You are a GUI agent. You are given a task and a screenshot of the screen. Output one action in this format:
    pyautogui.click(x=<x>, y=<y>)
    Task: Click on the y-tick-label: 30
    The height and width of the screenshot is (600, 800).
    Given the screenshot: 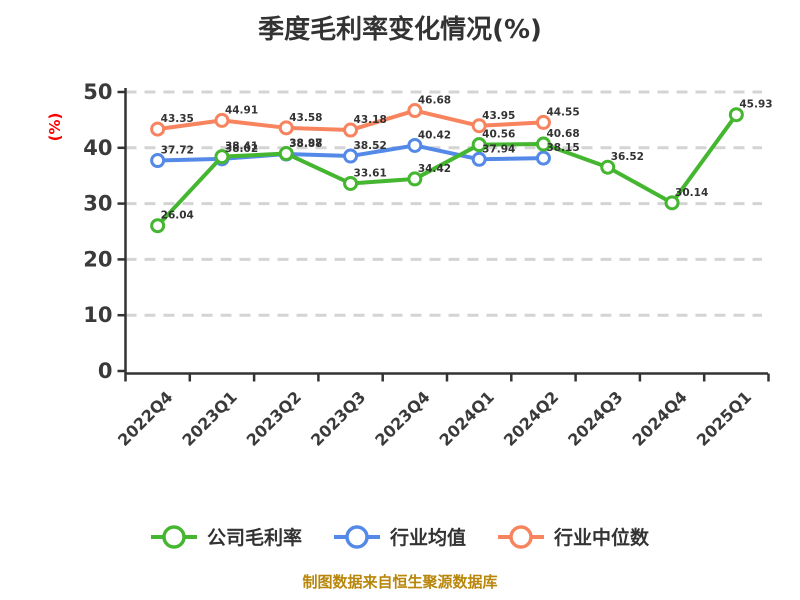 What is the action you would take?
    pyautogui.click(x=97, y=204)
    